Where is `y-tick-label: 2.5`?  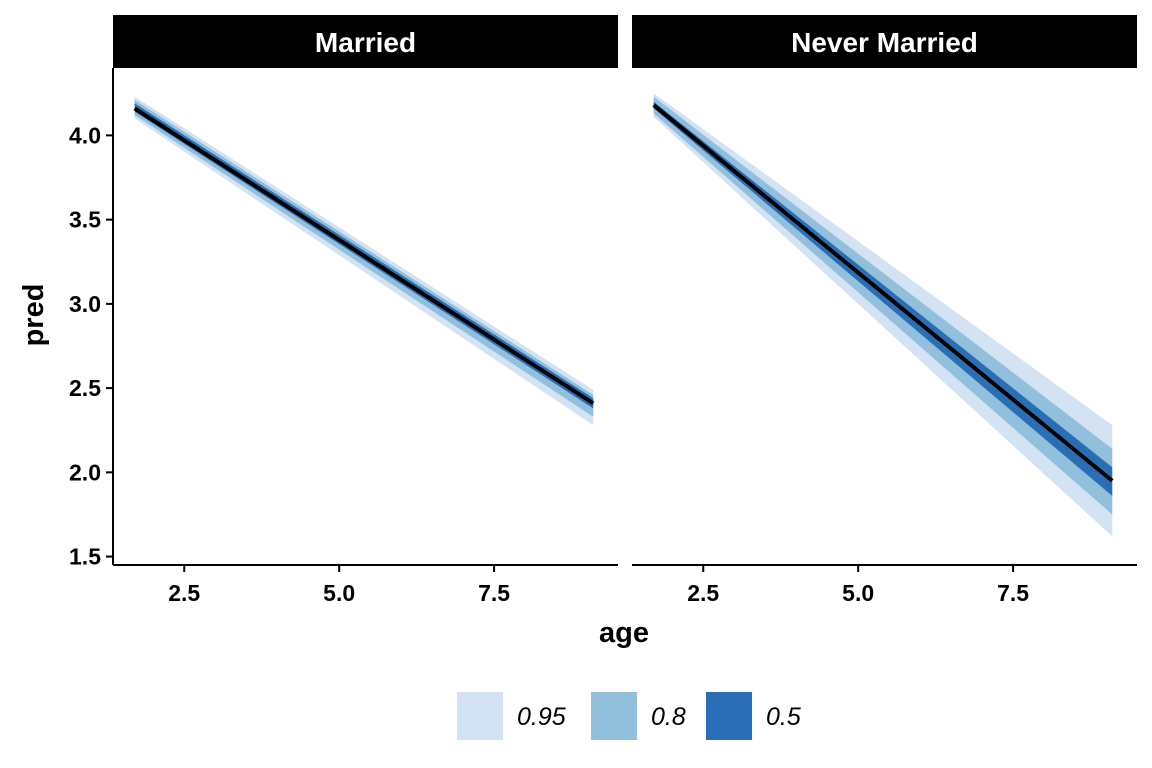 y-tick-label: 2.5 is located at coordinates (85, 388).